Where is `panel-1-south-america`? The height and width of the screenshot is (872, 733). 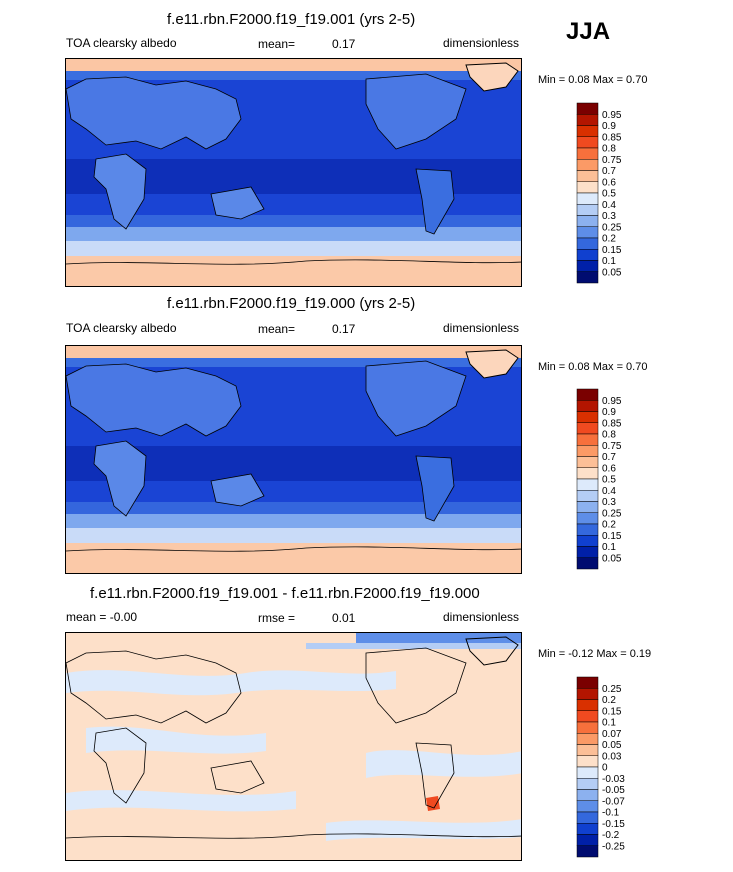 panel-1-south-america is located at coordinates (435, 201).